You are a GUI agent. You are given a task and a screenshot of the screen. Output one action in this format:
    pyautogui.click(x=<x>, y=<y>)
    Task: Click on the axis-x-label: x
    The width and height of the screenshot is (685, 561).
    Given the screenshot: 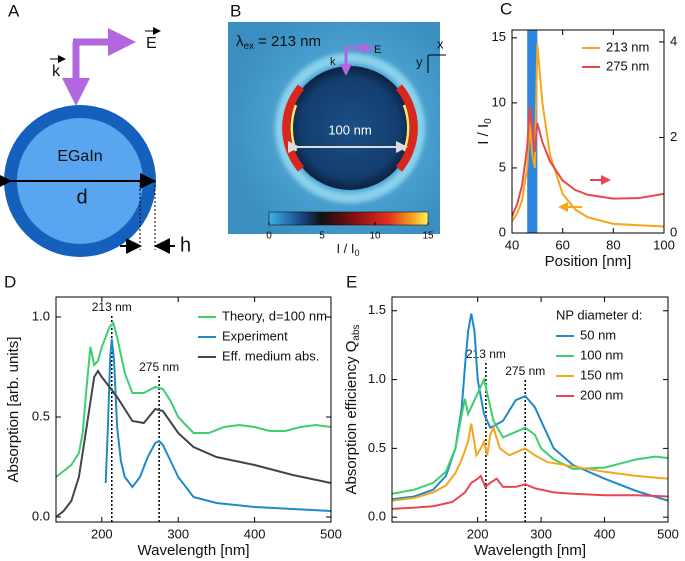 What is the action you would take?
    pyautogui.click(x=440, y=43)
    